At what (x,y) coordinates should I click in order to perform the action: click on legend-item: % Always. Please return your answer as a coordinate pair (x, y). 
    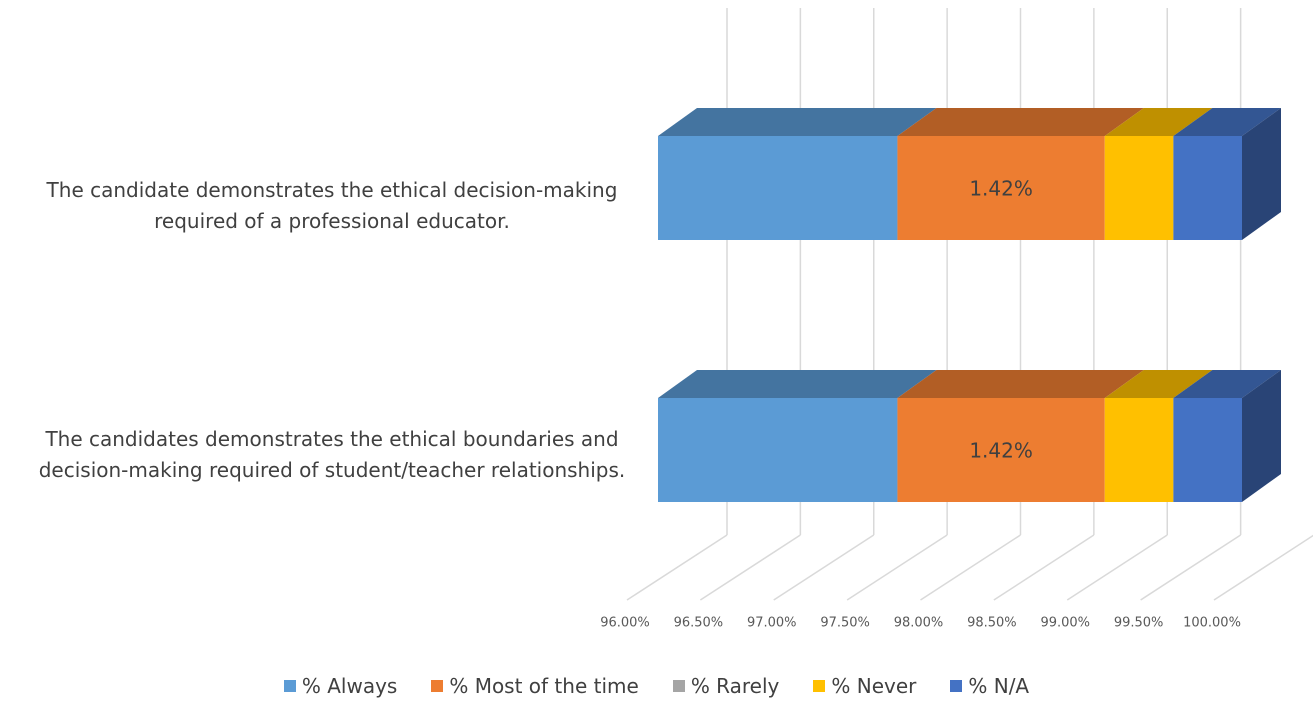
    Looking at the image, I should click on (340, 686).